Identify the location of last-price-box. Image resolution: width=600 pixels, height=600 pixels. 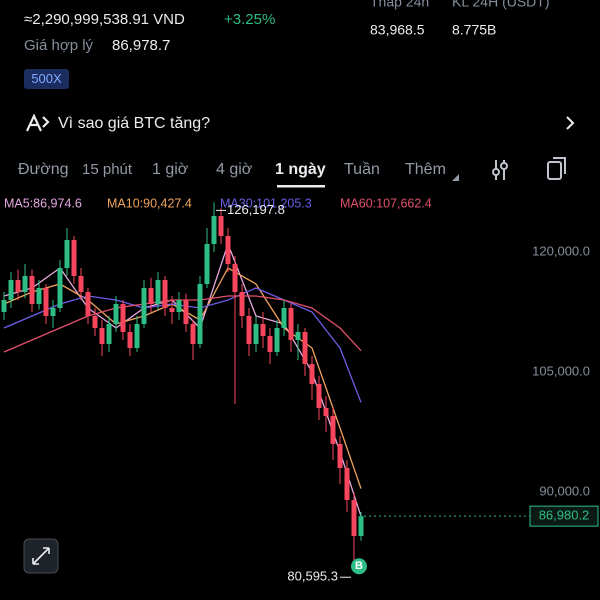
(564, 516).